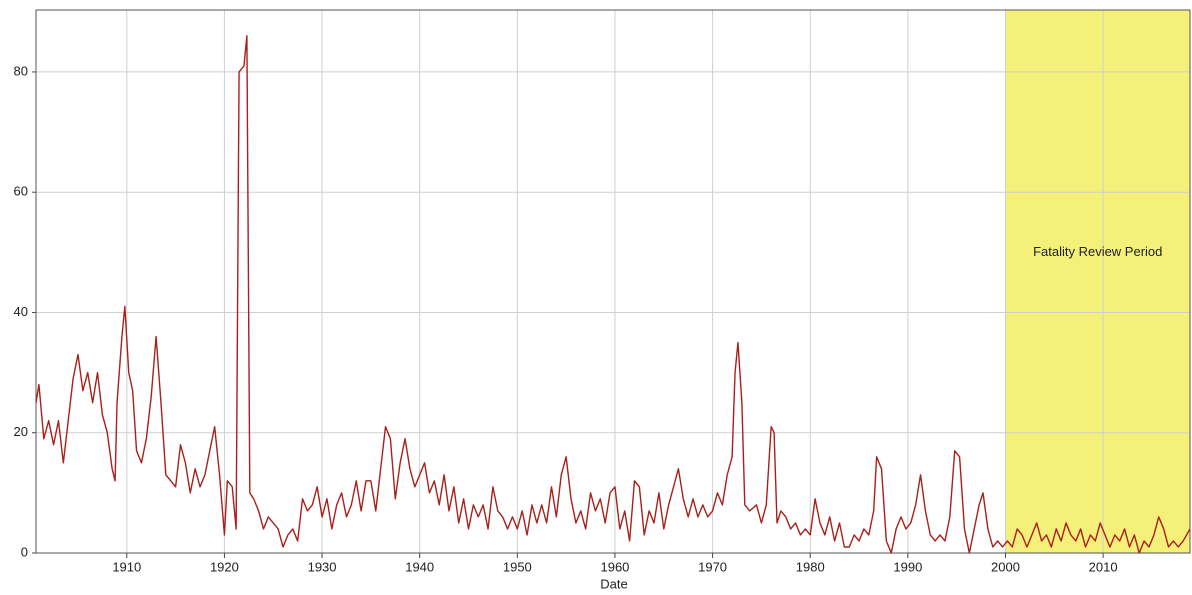 The height and width of the screenshot is (595, 1192). Describe the element at coordinates (517, 566) in the screenshot. I see `x-tick-label: 1950` at that location.